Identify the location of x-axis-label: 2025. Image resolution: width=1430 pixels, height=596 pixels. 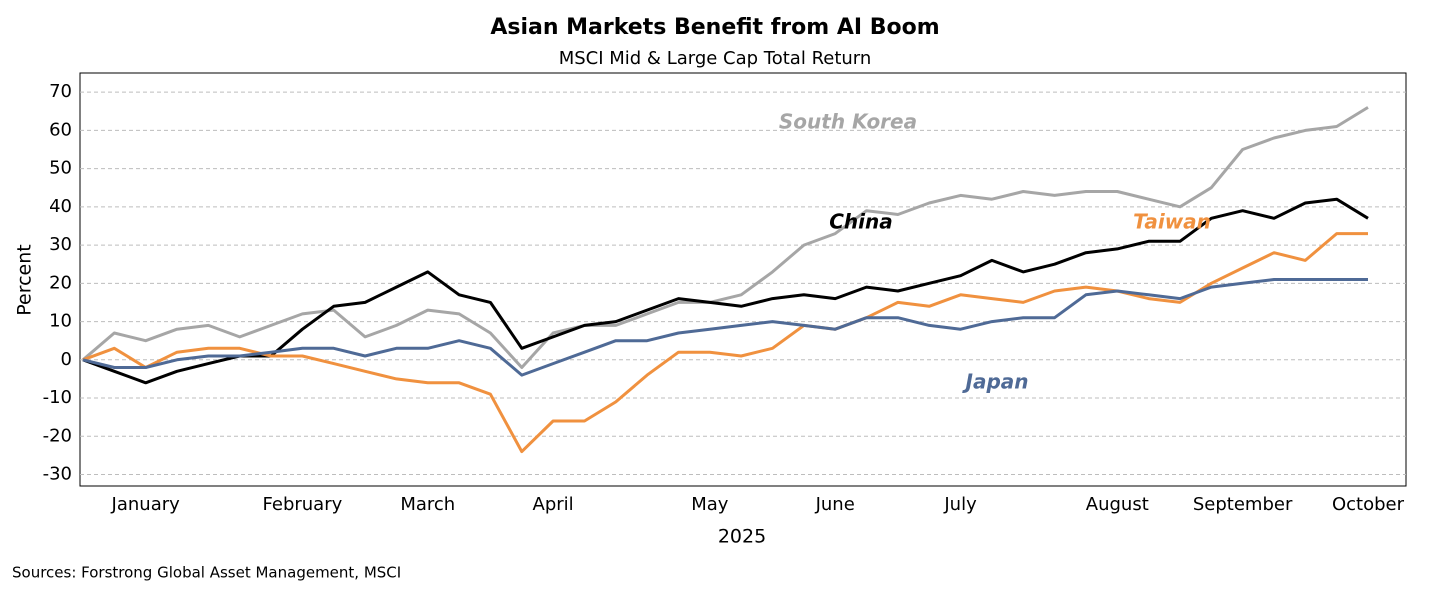
(742, 537).